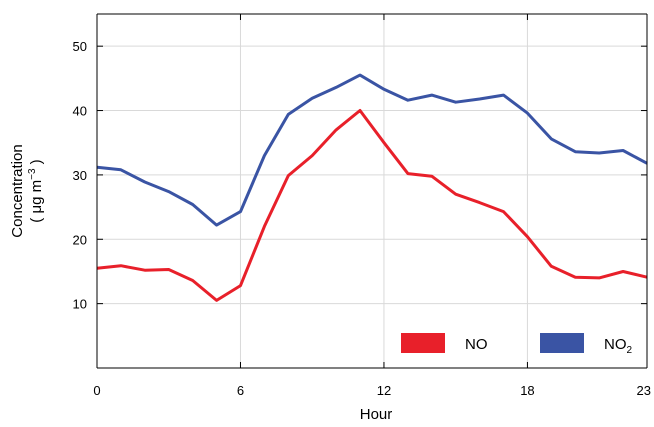  I want to click on x-axis-title: Hour, so click(376, 414).